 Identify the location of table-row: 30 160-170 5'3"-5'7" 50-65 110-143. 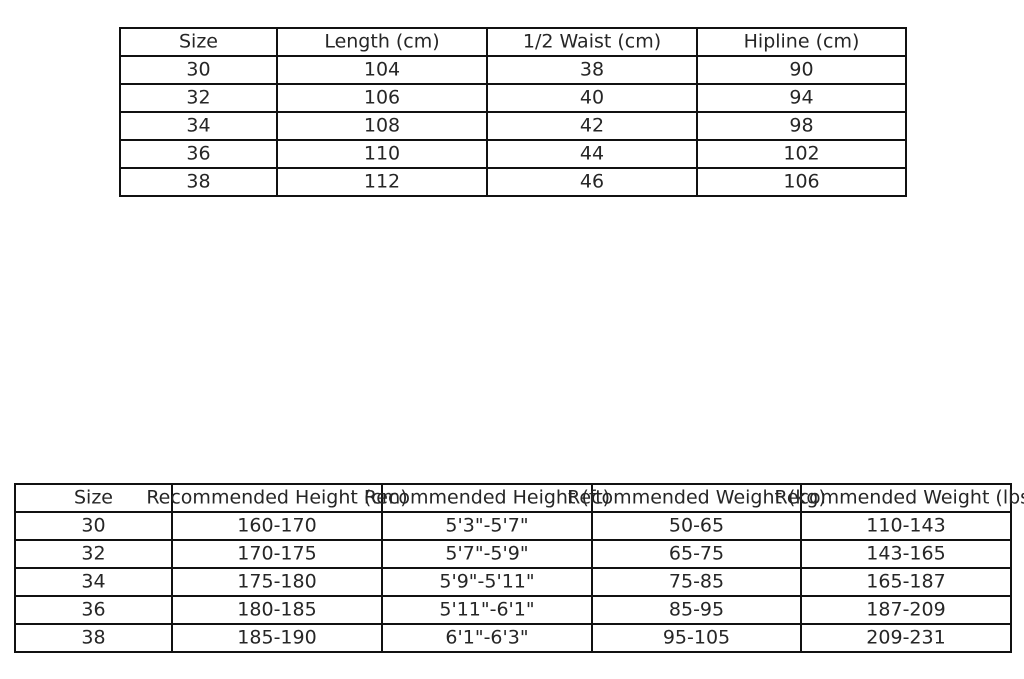
(513, 526).